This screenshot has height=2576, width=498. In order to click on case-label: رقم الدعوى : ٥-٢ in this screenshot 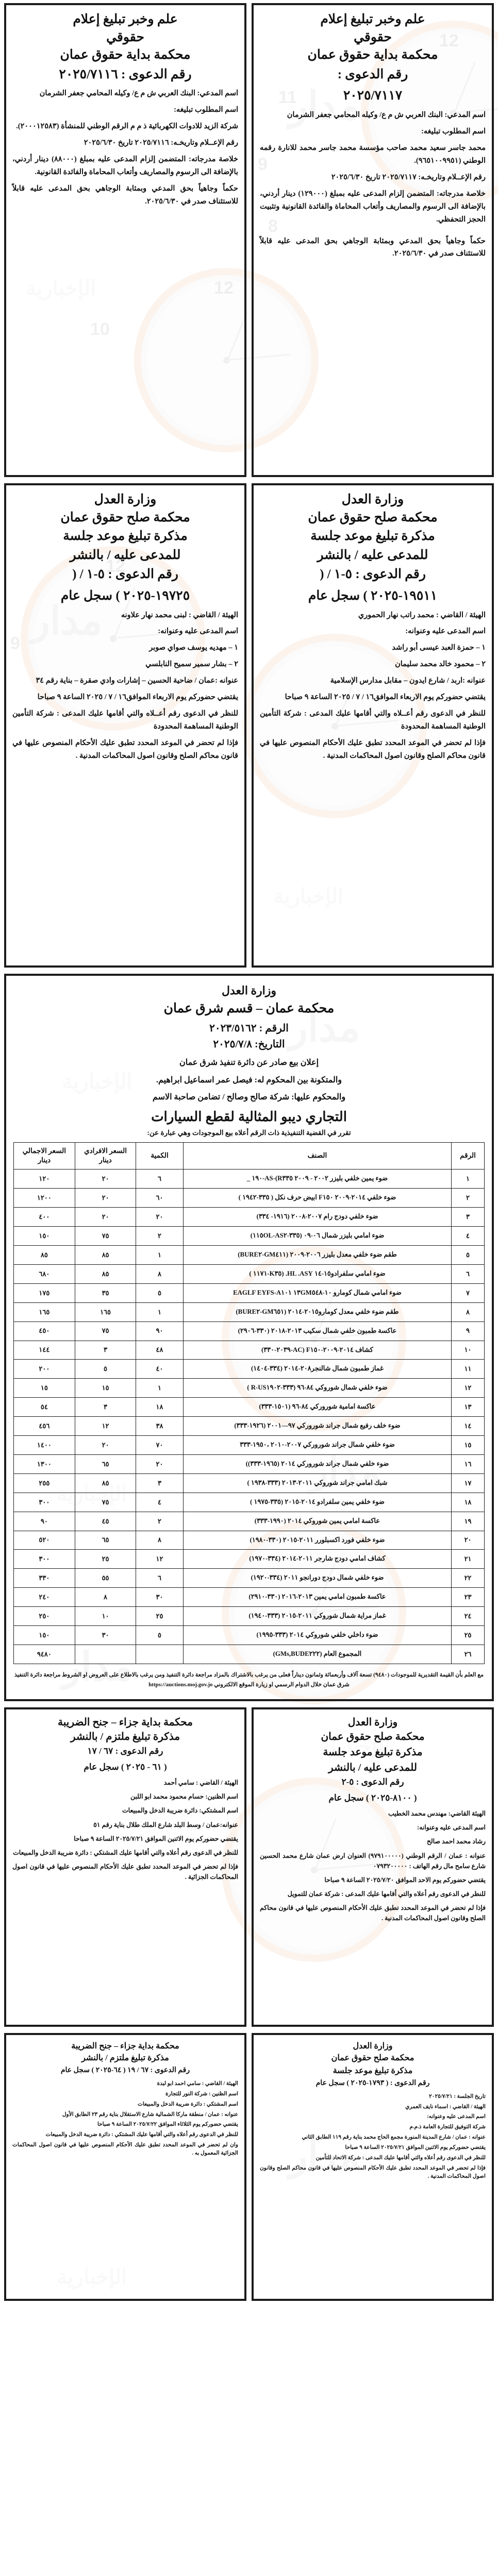, I will do `click(372, 1782)`.